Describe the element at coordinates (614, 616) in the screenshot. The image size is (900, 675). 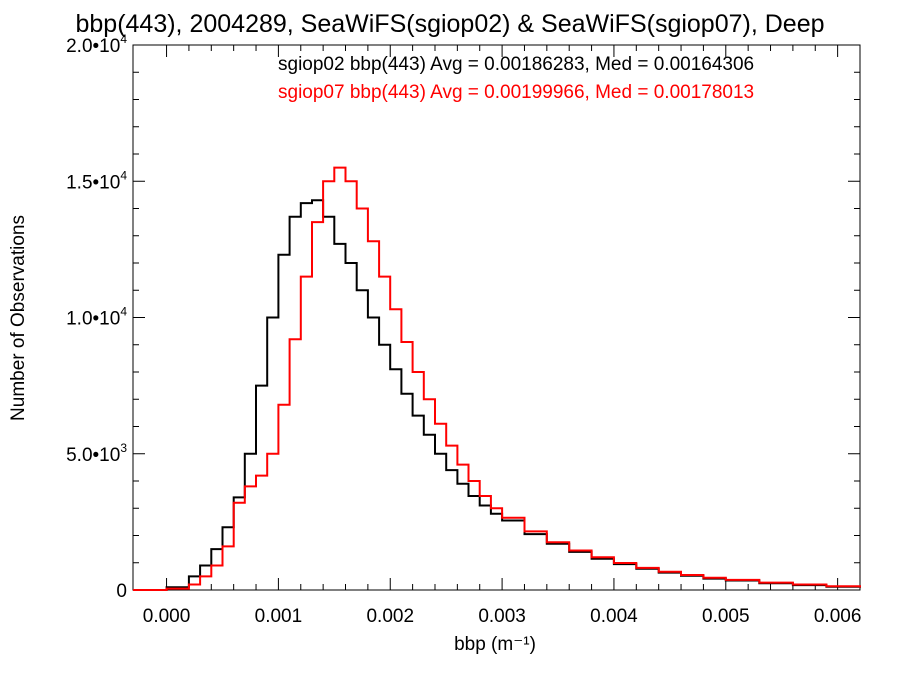
I see `x-tick-label: 0.004` at that location.